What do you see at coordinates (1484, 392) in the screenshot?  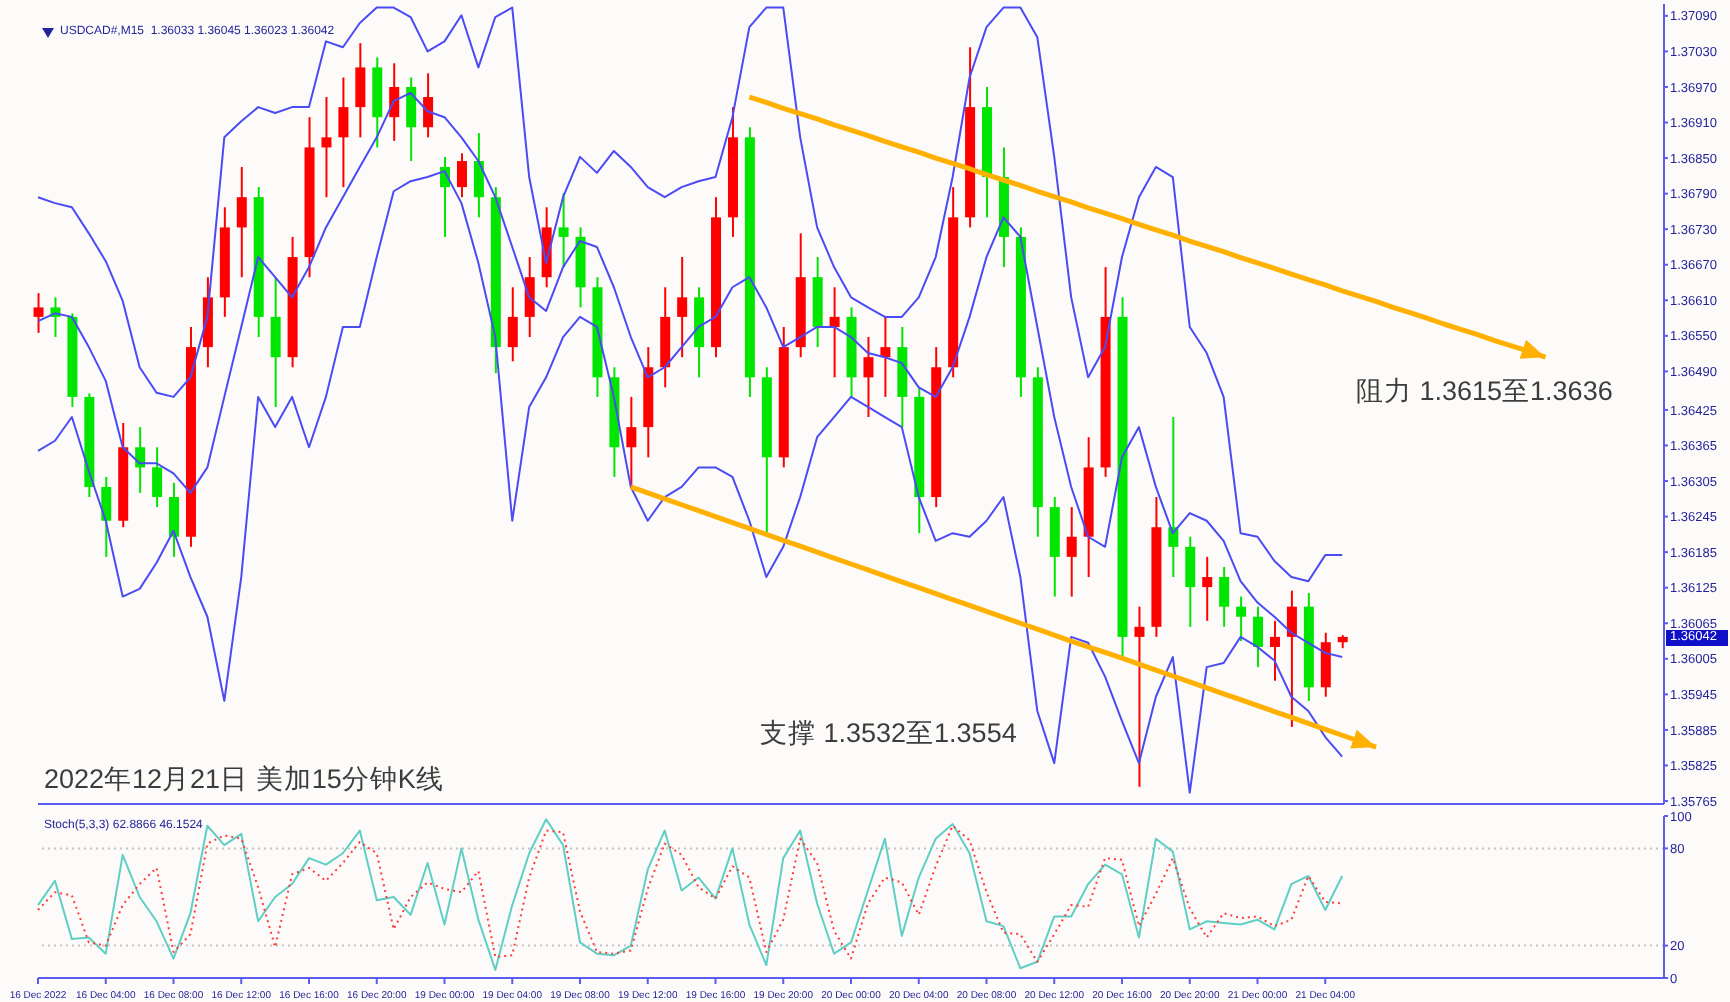 I see `annotation: 阻力 1.3615至1.3636` at bounding box center [1484, 392].